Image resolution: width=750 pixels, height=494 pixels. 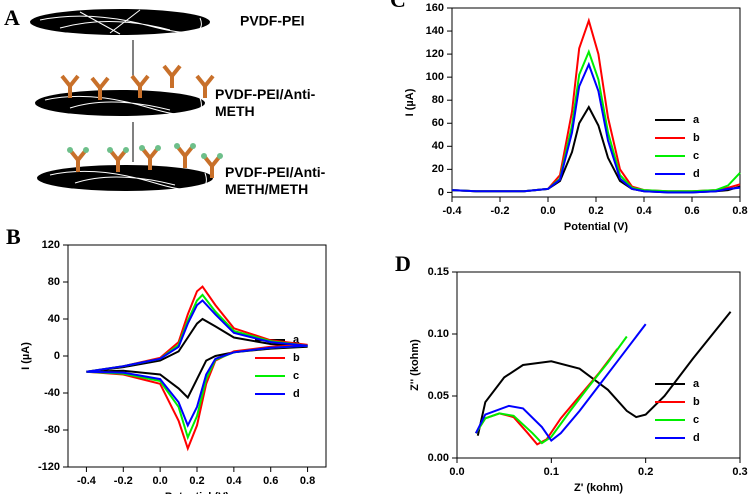 What do you see at coordinates (52, 393) in the screenshot?
I see `y-tick-label: -40` at bounding box center [52, 393].